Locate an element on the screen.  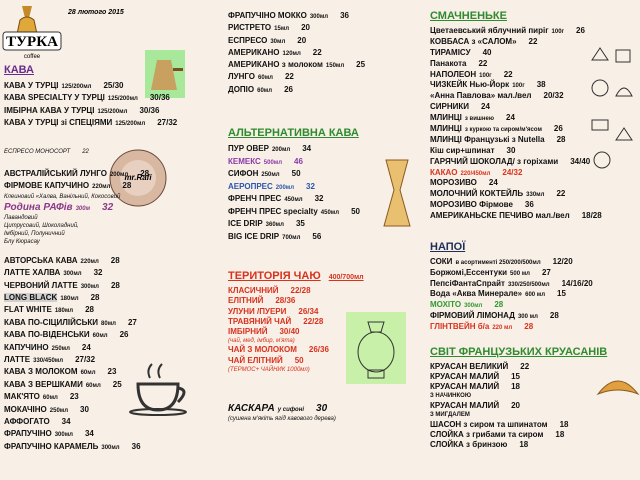
logo-sub: coffee is located at coordinates (32, 57).